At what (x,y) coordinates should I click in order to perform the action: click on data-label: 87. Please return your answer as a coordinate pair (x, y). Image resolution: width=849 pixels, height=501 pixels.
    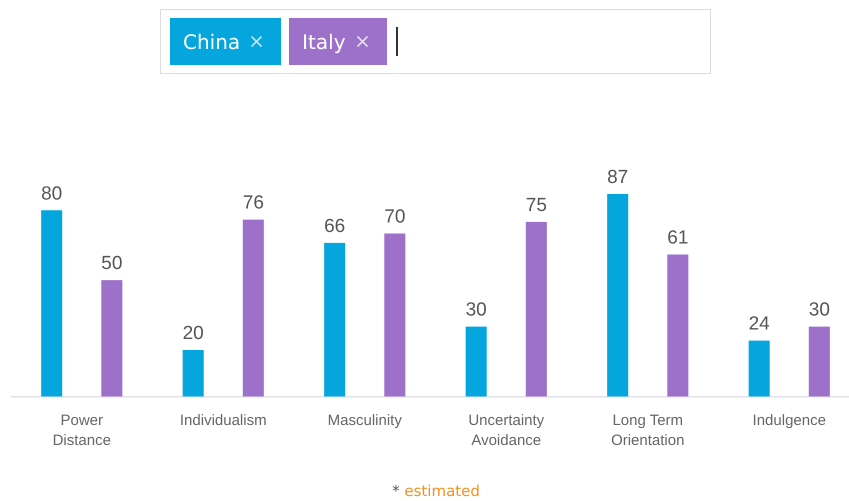
    Looking at the image, I should click on (617, 177).